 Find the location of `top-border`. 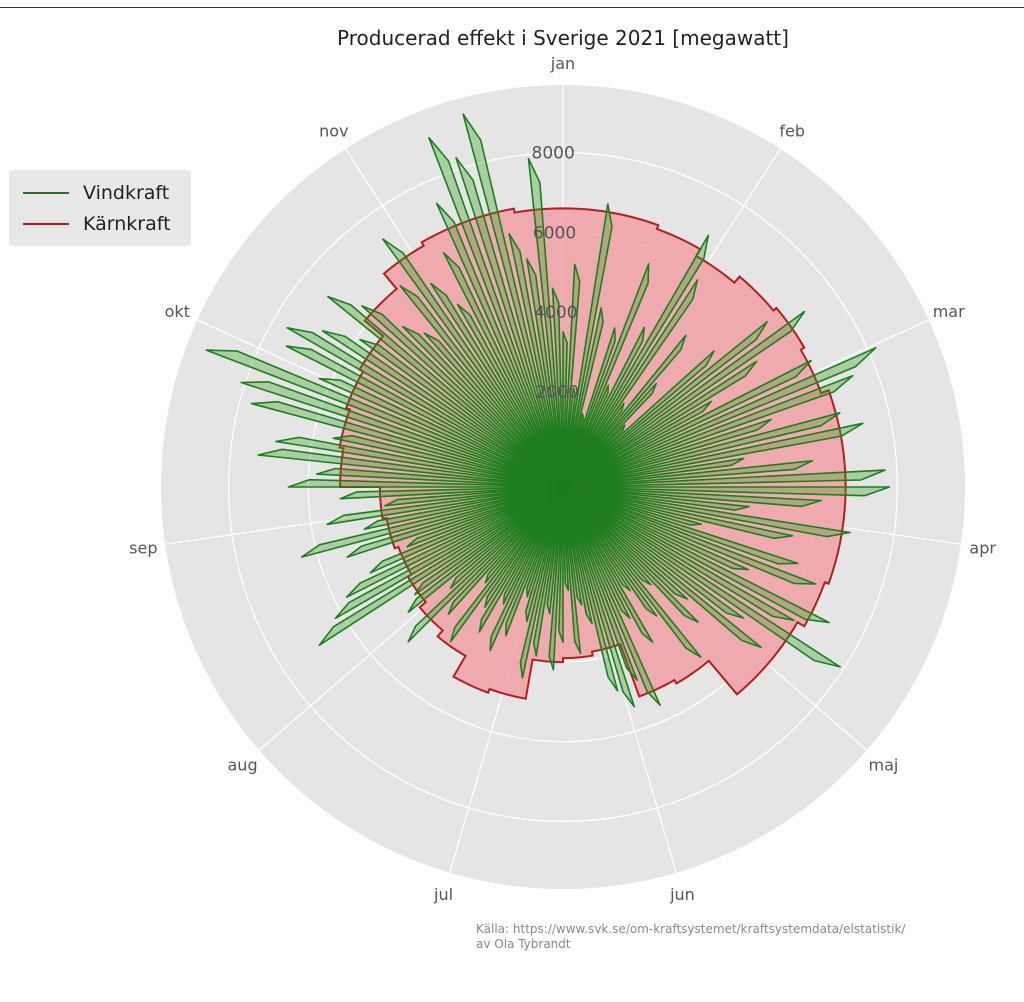

top-border is located at coordinates (512, 4).